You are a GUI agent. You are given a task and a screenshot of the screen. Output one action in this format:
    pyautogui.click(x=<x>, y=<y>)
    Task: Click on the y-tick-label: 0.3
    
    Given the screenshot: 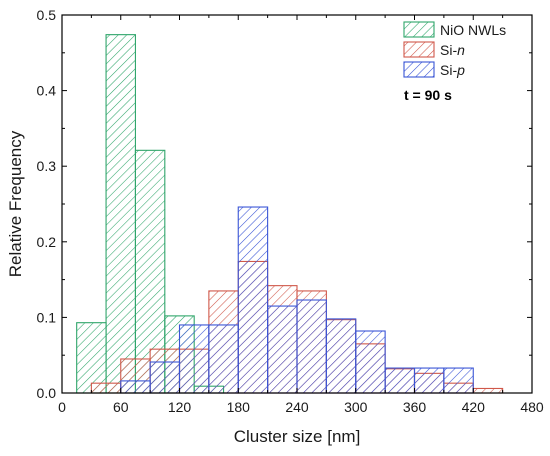 What is the action you would take?
    pyautogui.click(x=47, y=166)
    